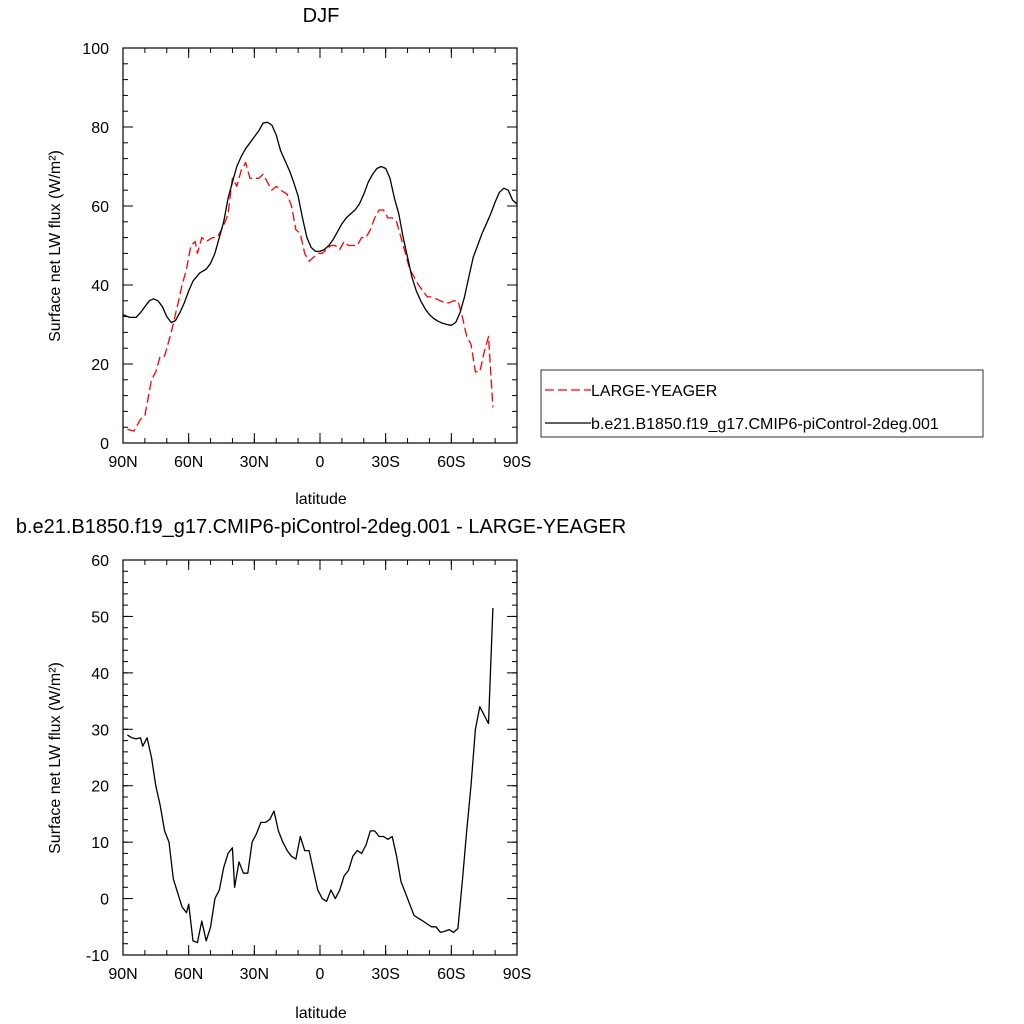 This screenshot has height=1024, width=1024. Describe the element at coordinates (254, 974) in the screenshot. I see `bottom-x-tick-label: 30N` at that location.